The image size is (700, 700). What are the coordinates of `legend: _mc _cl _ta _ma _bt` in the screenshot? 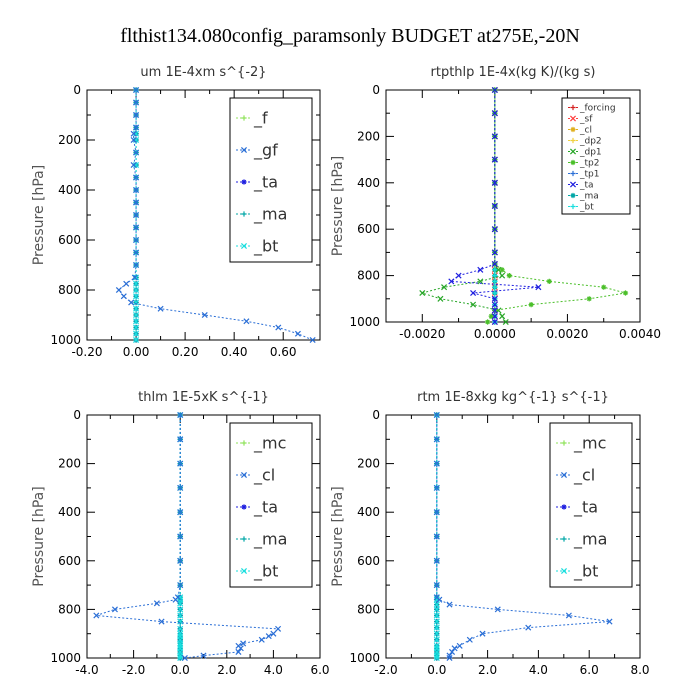 It's located at (271, 505).